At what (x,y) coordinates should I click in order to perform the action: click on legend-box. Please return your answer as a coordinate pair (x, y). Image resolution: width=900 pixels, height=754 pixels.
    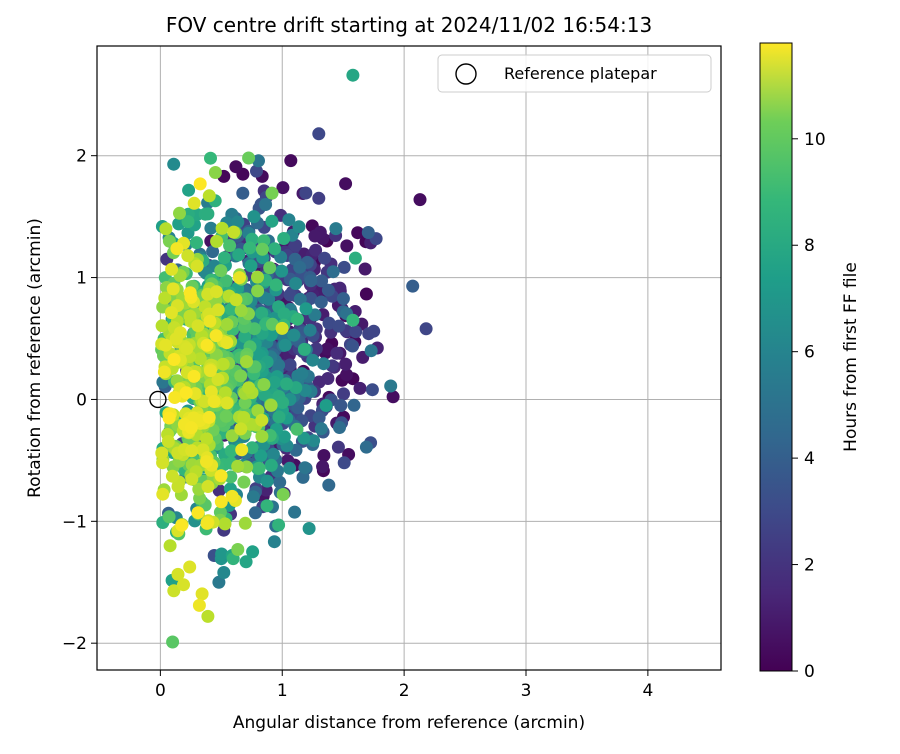
    Looking at the image, I should click on (574, 73).